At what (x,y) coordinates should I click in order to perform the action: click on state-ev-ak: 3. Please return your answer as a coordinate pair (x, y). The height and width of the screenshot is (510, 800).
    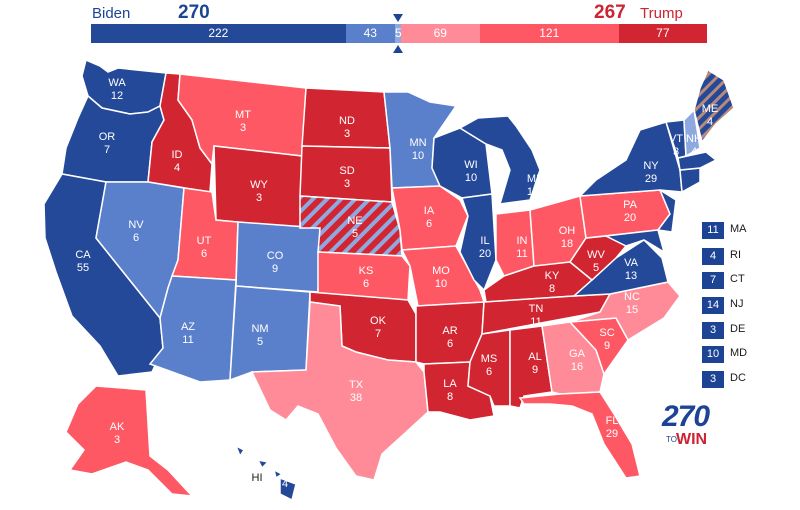
    Looking at the image, I should click on (117, 440).